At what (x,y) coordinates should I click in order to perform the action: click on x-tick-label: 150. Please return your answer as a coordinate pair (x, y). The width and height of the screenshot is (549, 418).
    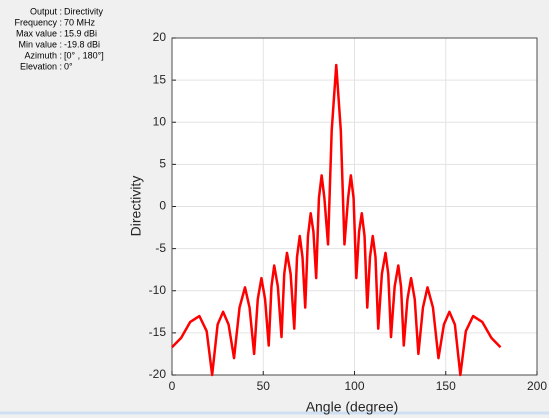
    Looking at the image, I should click on (446, 386).